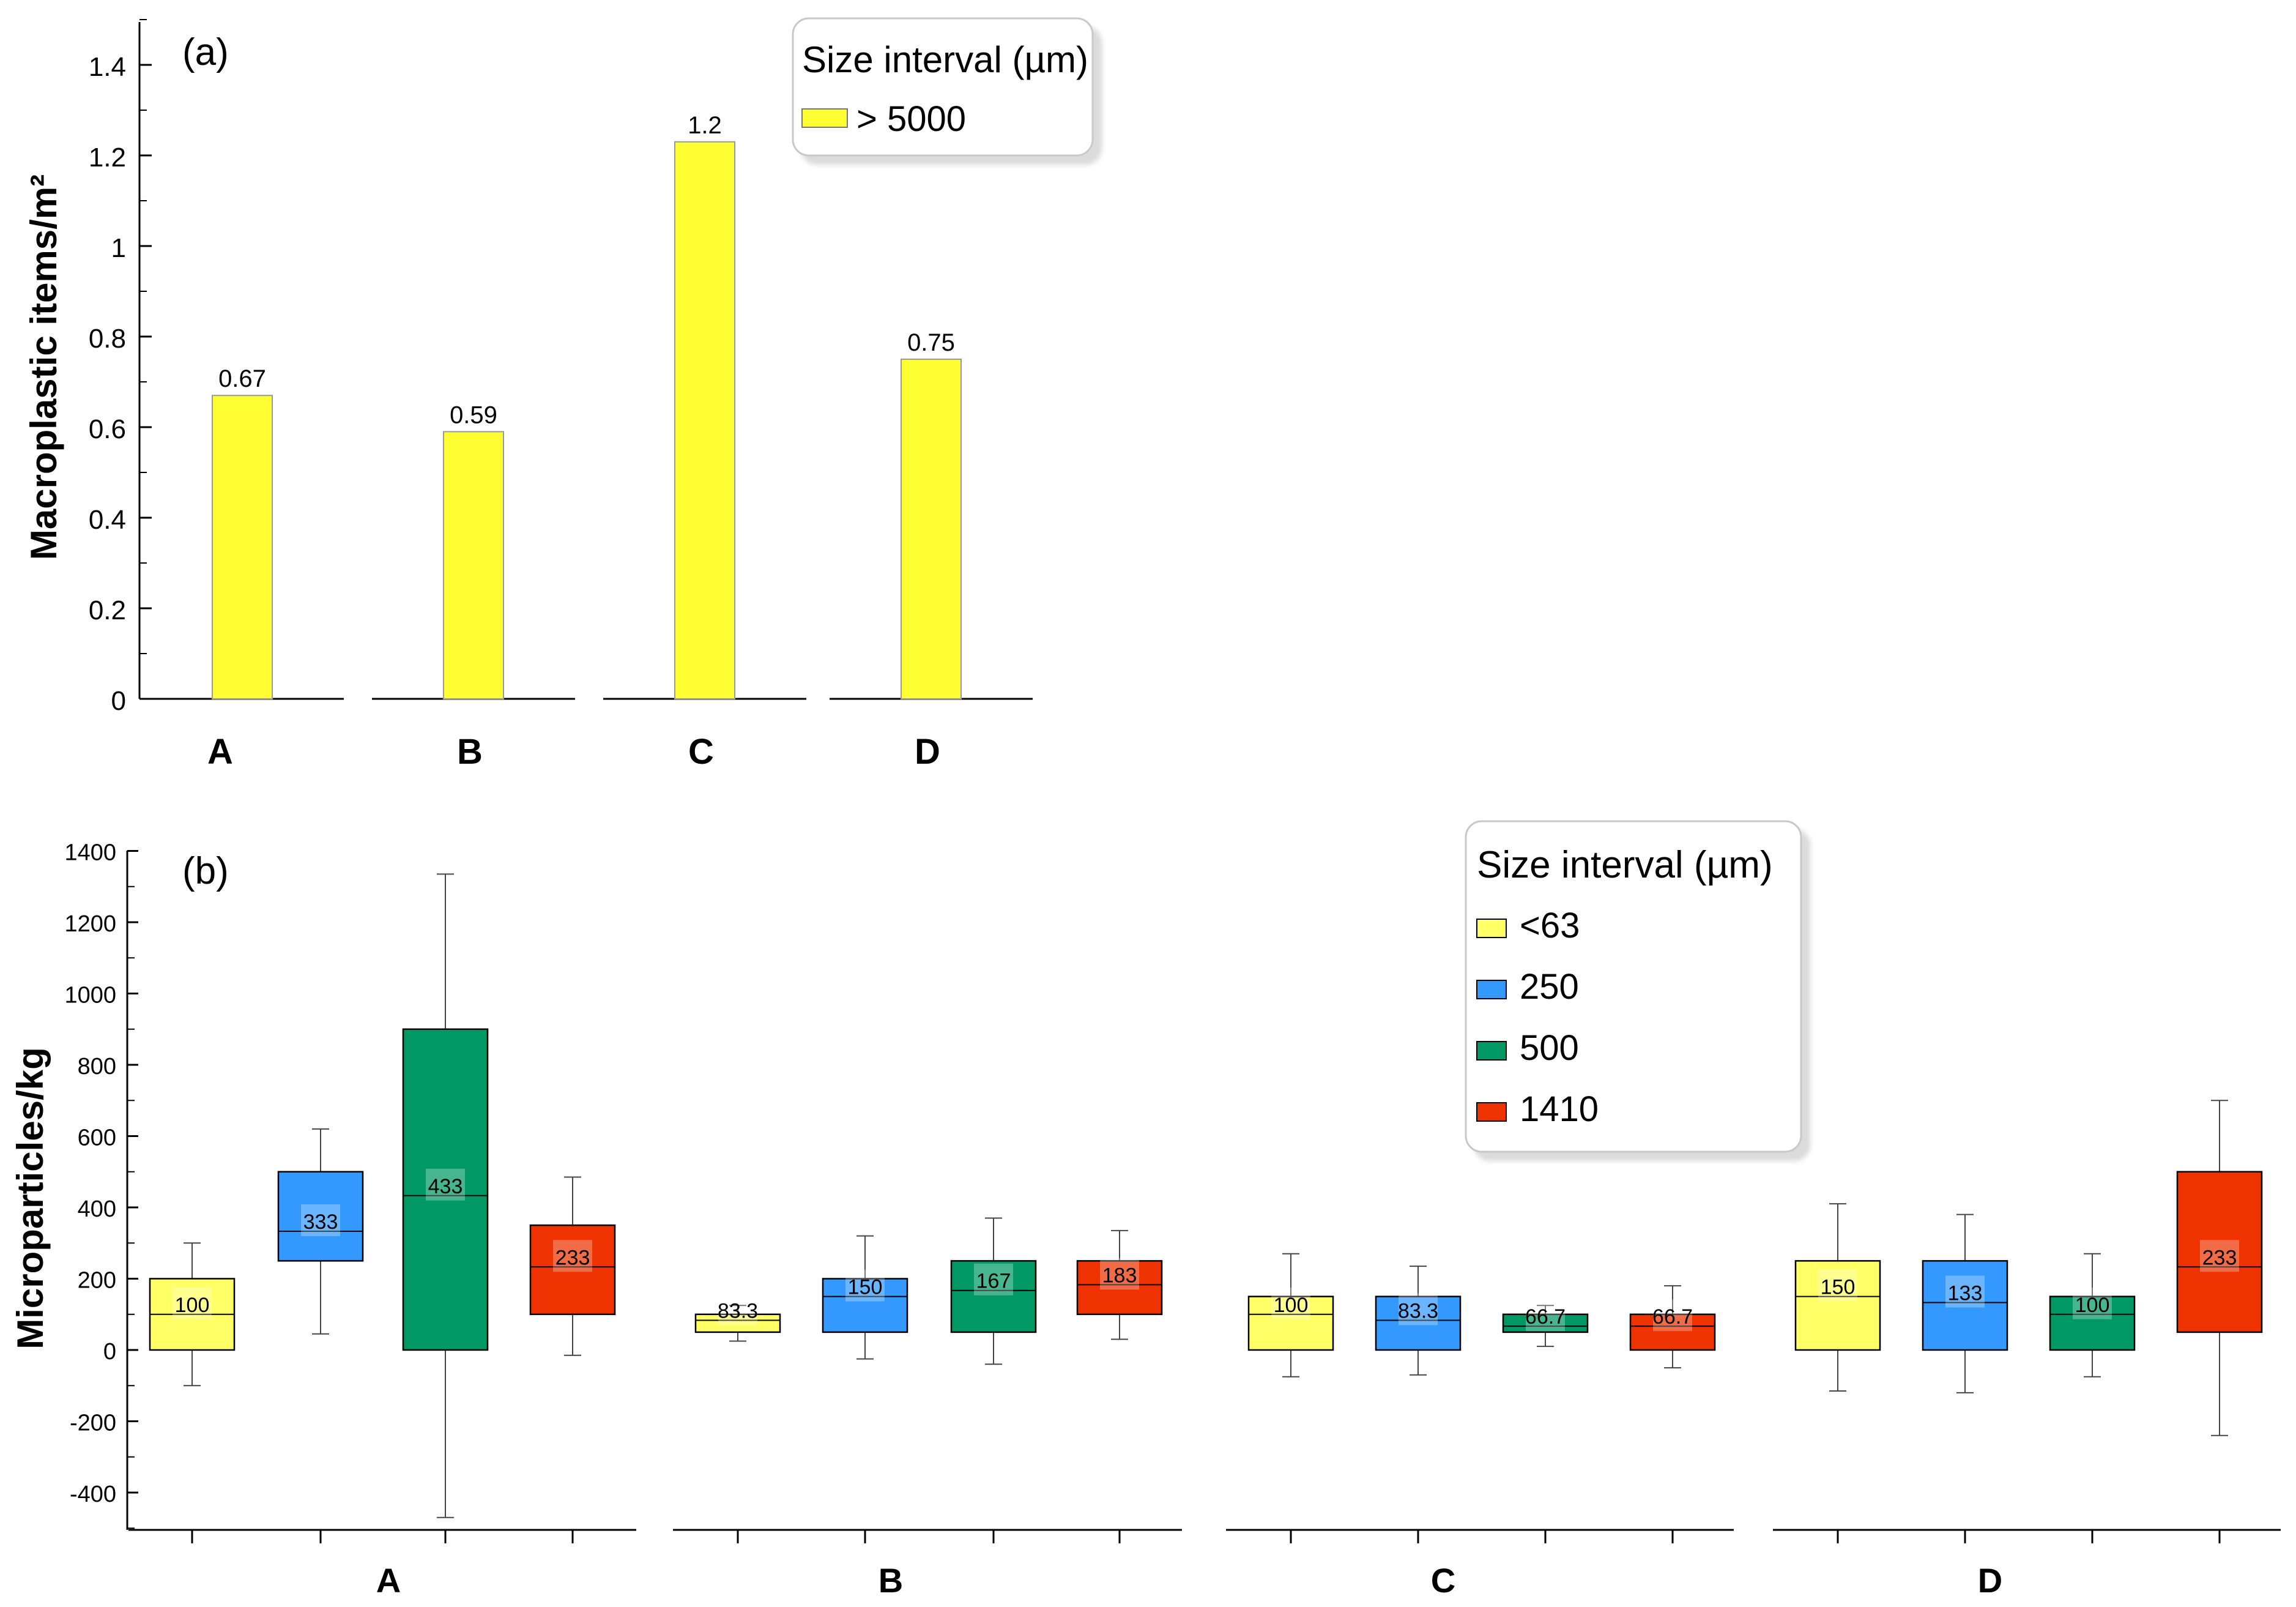 This screenshot has width=2296, height=1607. Describe the element at coordinates (470, 752) in the screenshot. I see `x-axis-a-category-label: B` at that location.